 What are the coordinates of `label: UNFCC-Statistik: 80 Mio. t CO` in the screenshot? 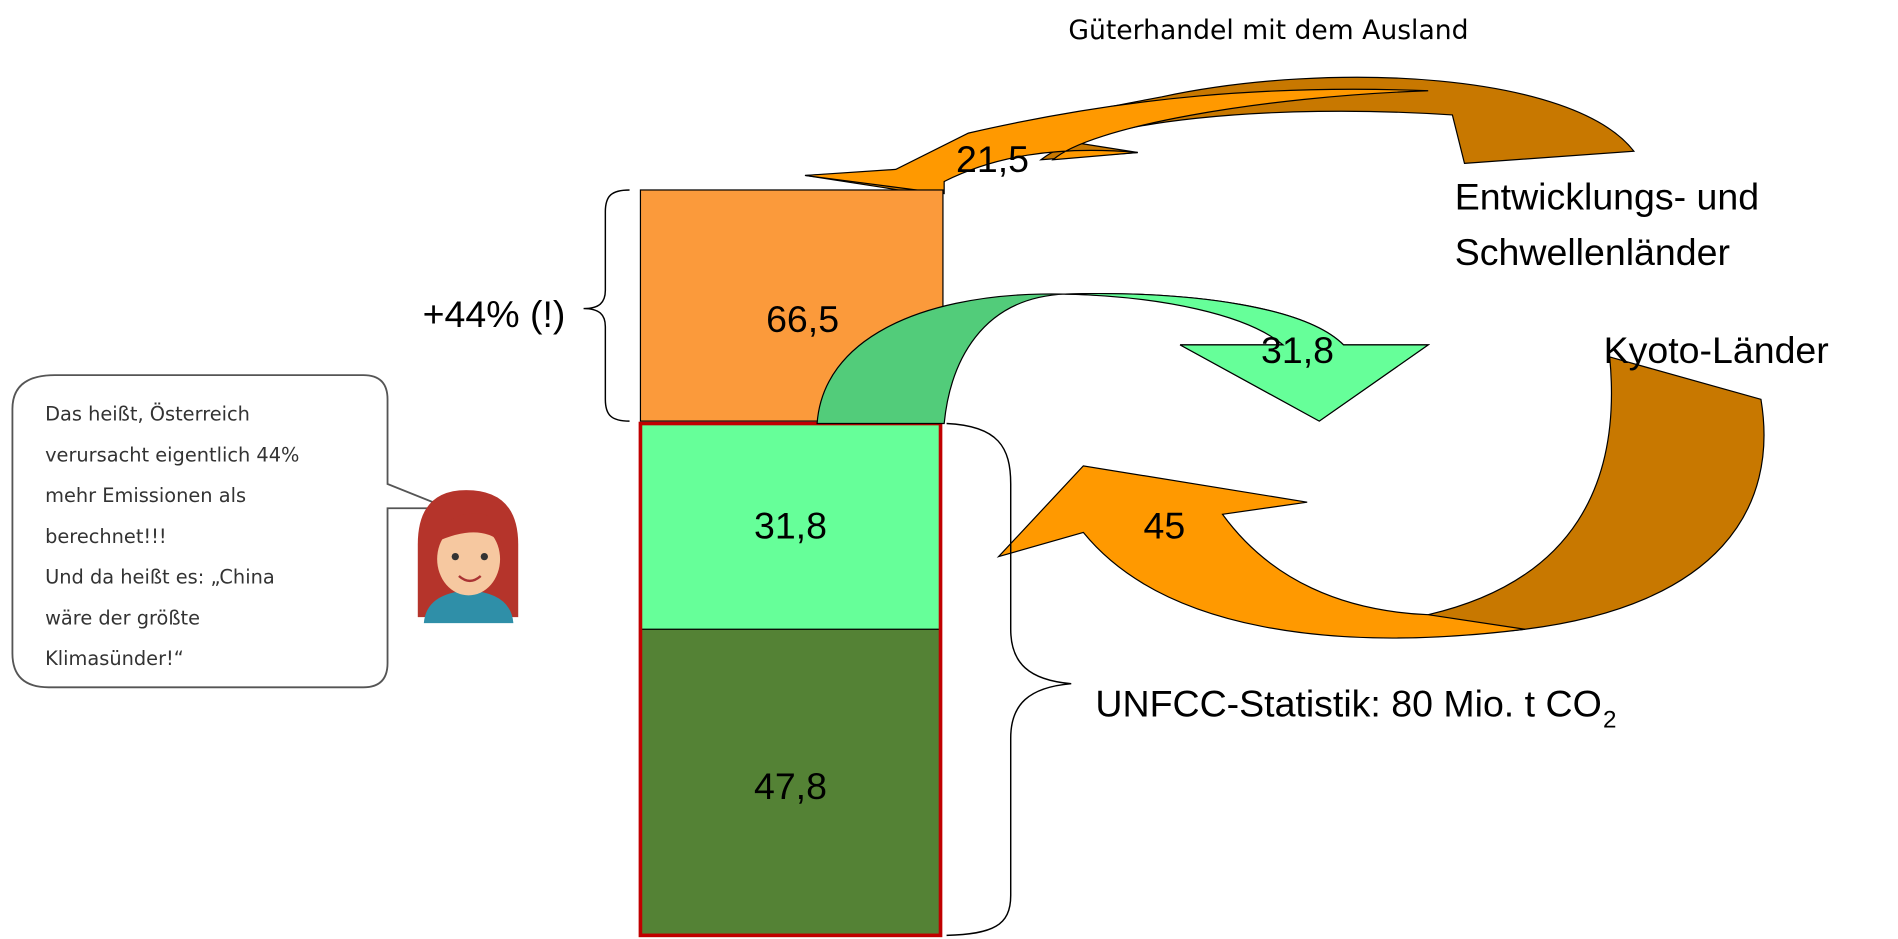 It's located at (1348, 704).